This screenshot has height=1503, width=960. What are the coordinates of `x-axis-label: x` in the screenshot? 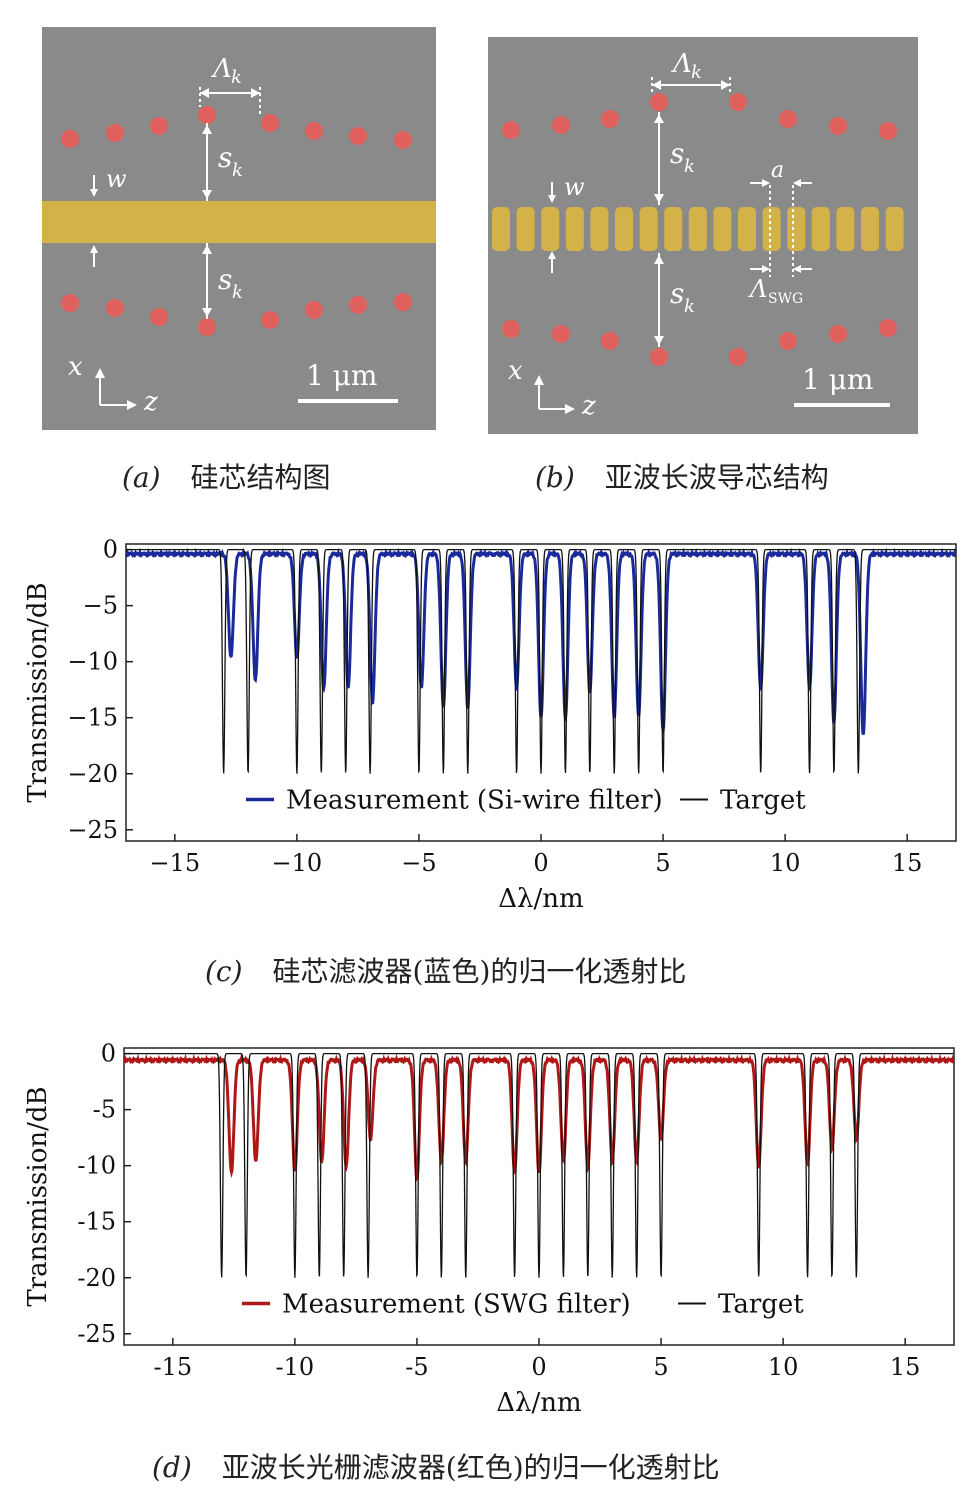 It's located at (515, 371).